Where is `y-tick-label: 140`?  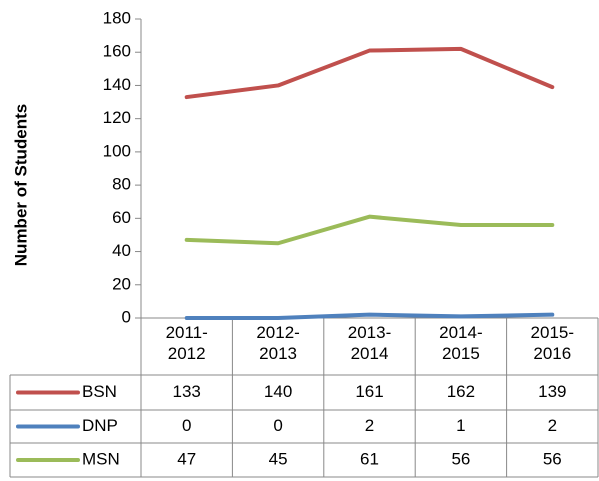
y-tick-label: 140 is located at coordinates (117, 84).